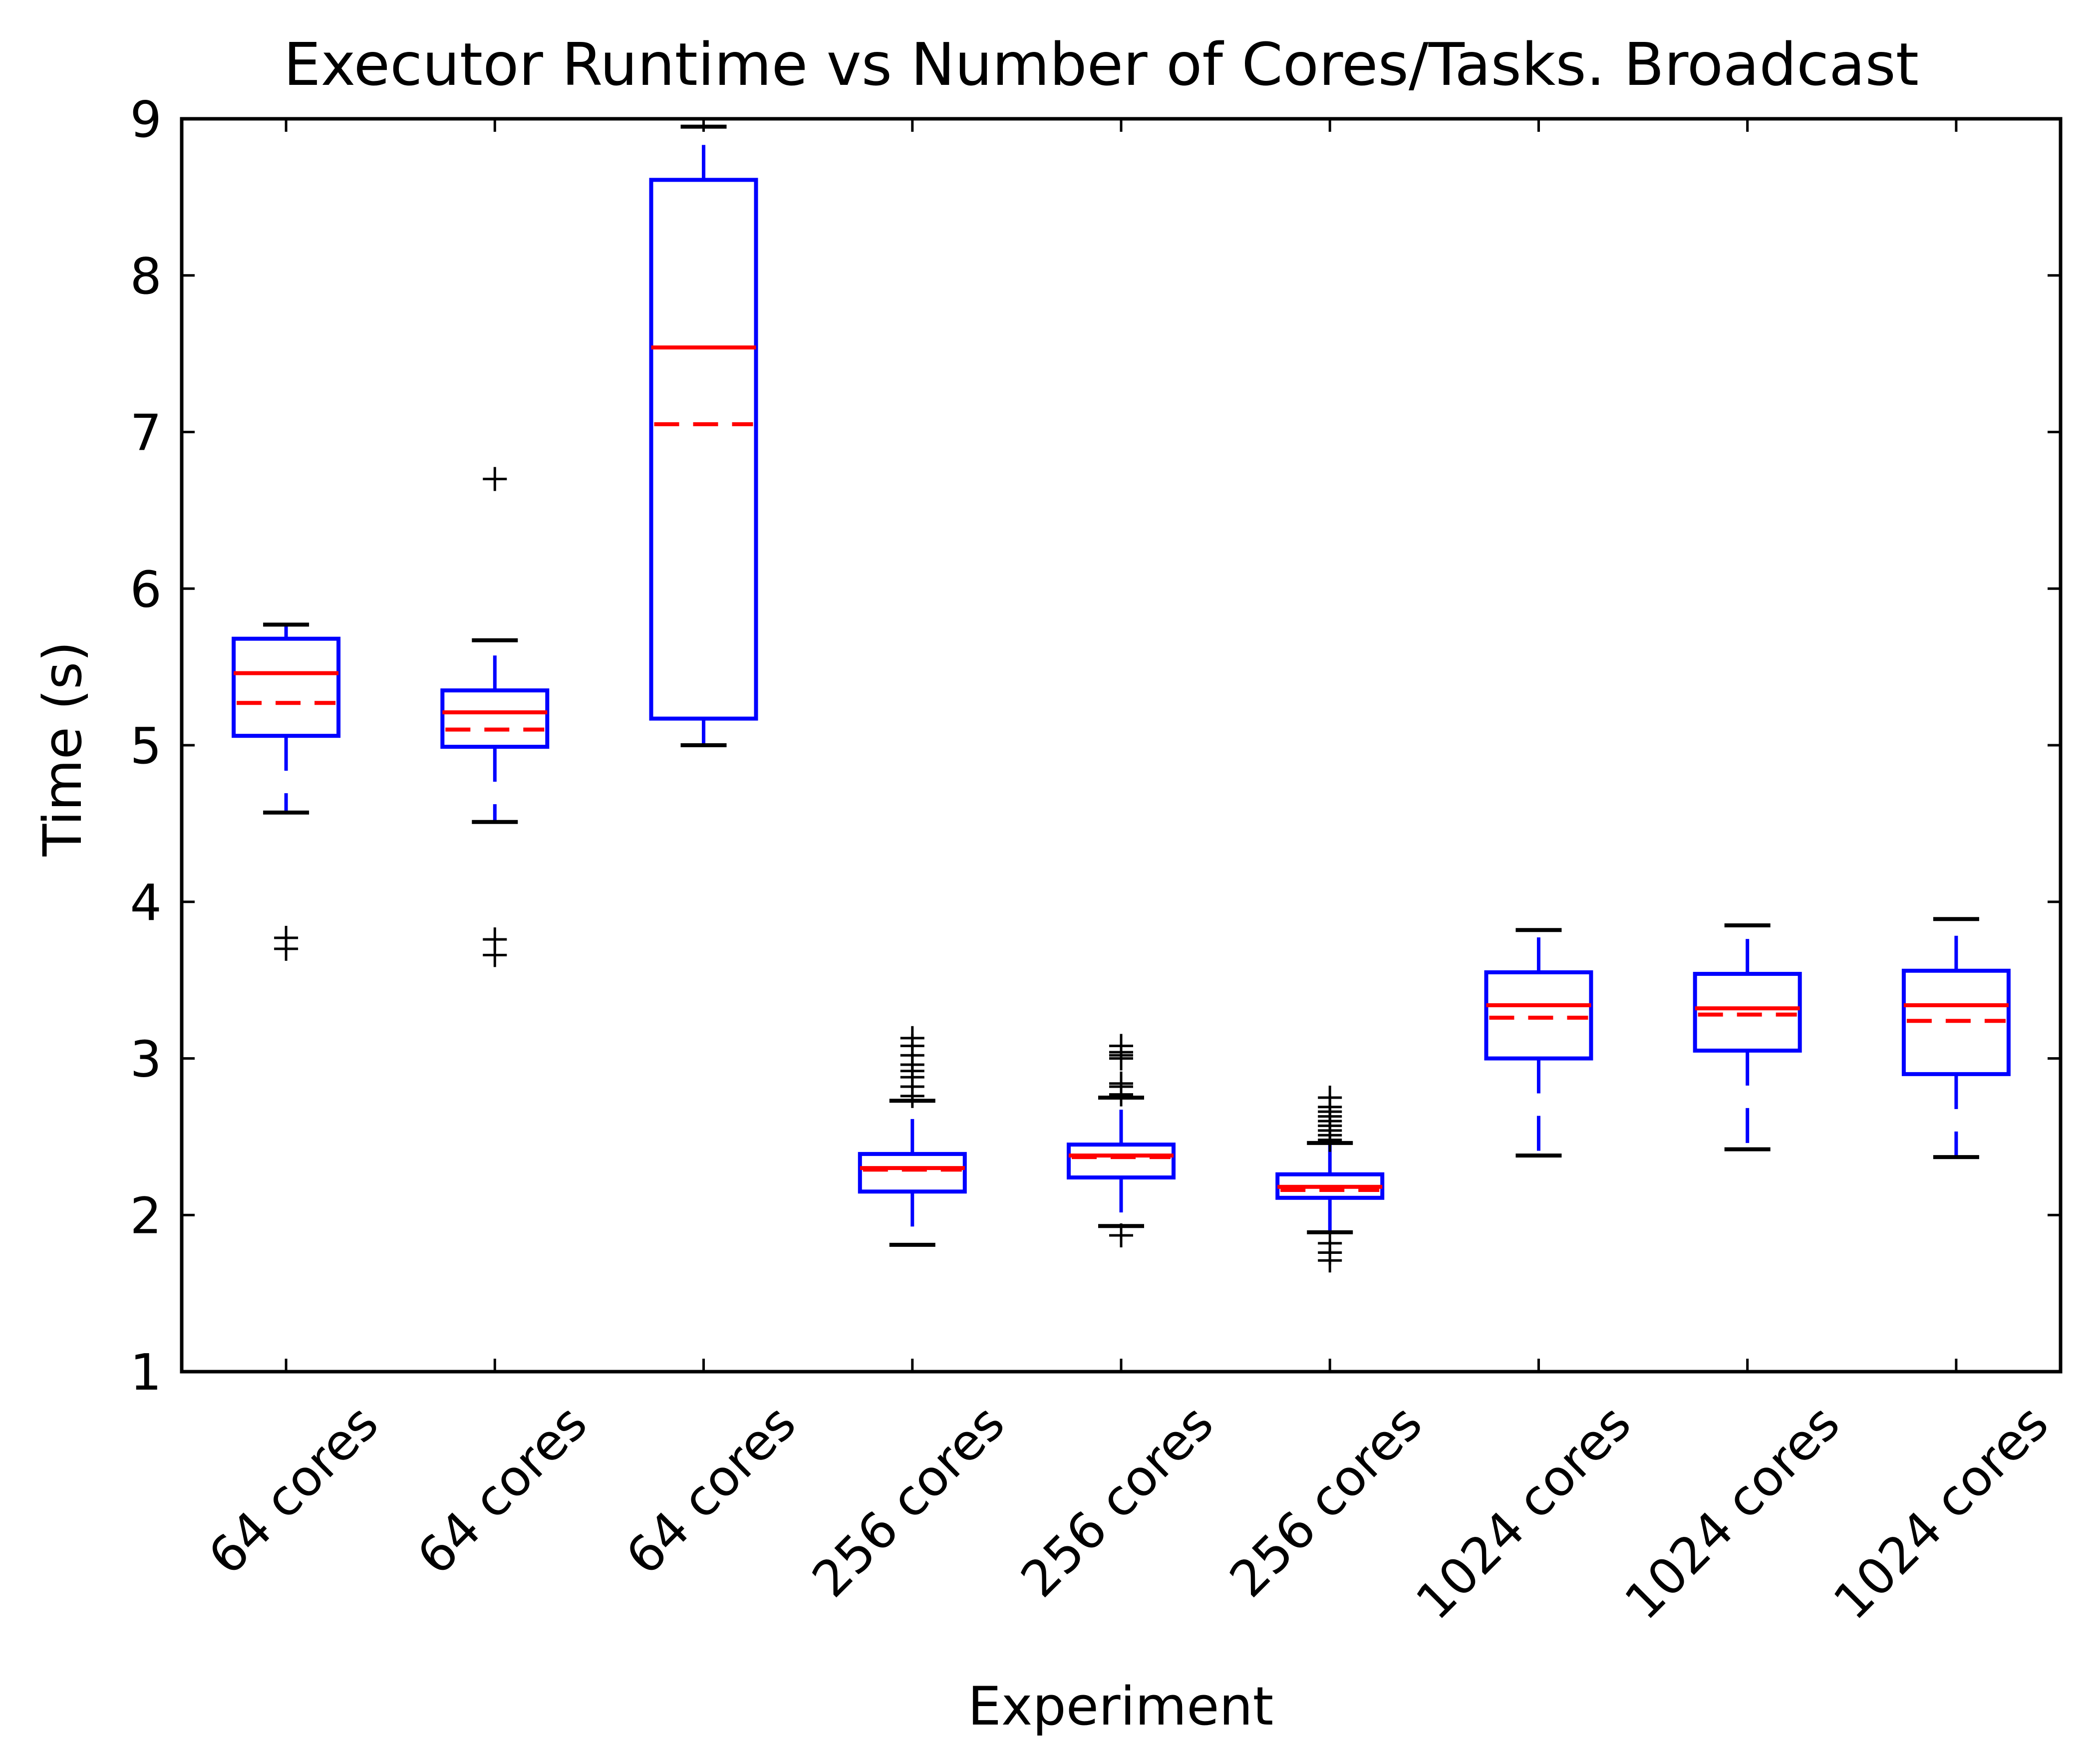  Describe the element at coordinates (146, 119) in the screenshot. I see `y-tick-label: 9` at that location.